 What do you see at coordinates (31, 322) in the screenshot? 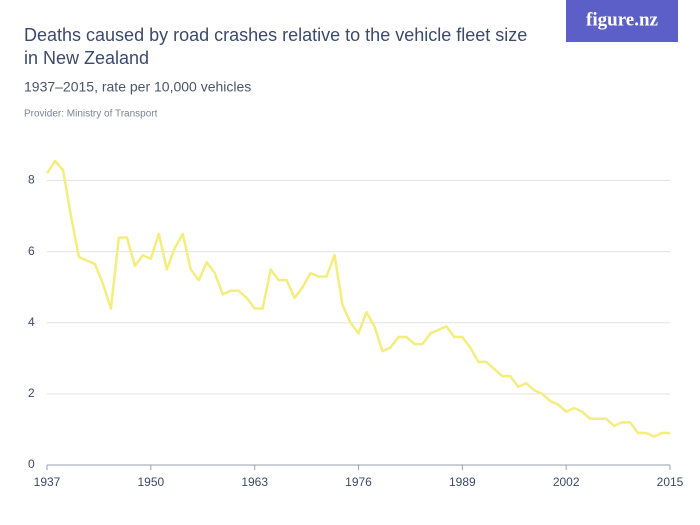
I see `y-tick-label: 4` at bounding box center [31, 322].